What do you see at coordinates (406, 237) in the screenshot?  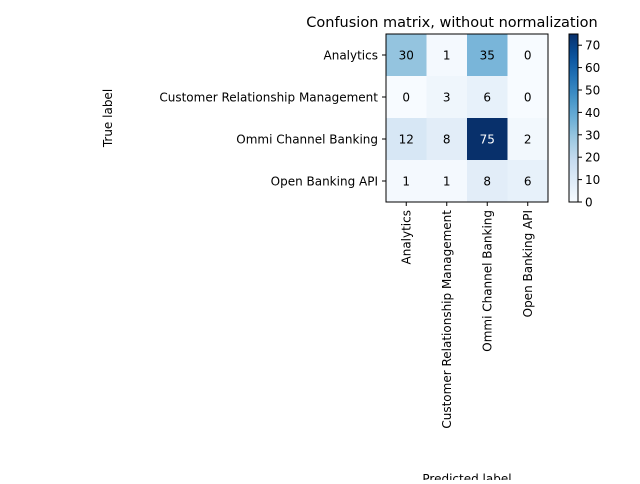 I see `x-tick-label: Analytics` at bounding box center [406, 237].